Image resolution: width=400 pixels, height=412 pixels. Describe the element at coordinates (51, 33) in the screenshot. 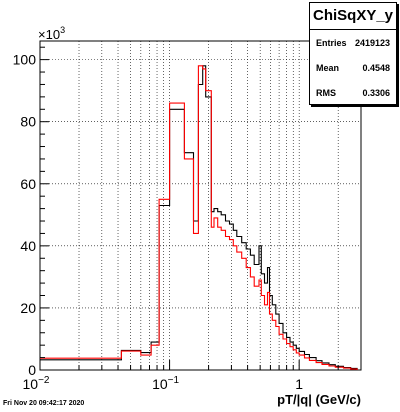

I see `y-multiplier-label: ×10³` at that location.